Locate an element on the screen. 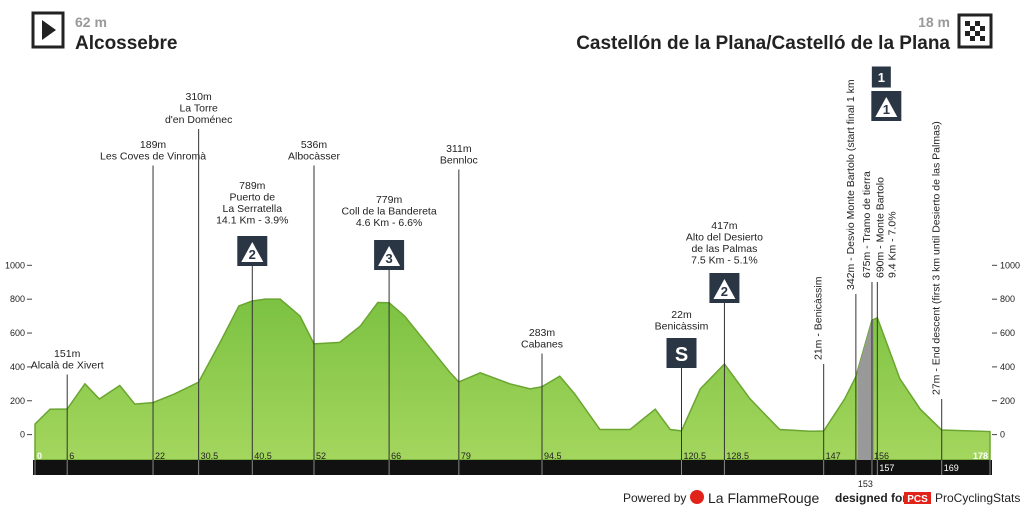 Image resolution: width=1024 pixels, height=517 pixels. x-tick-label: 94.5 is located at coordinates (553, 456).